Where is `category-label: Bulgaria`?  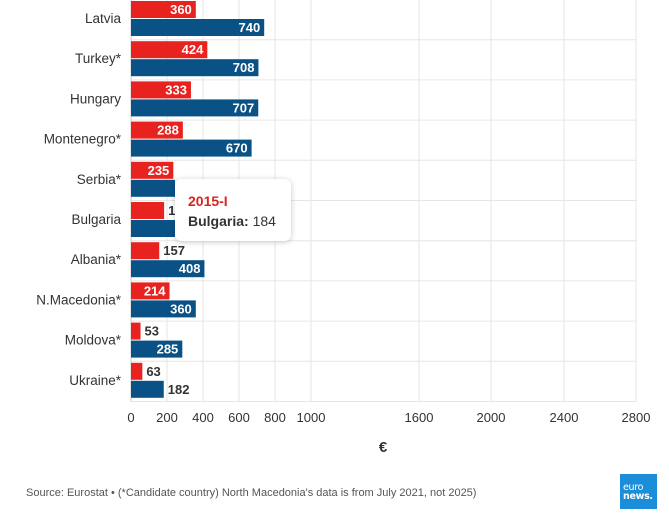 category-label: Bulgaria is located at coordinates (96, 219).